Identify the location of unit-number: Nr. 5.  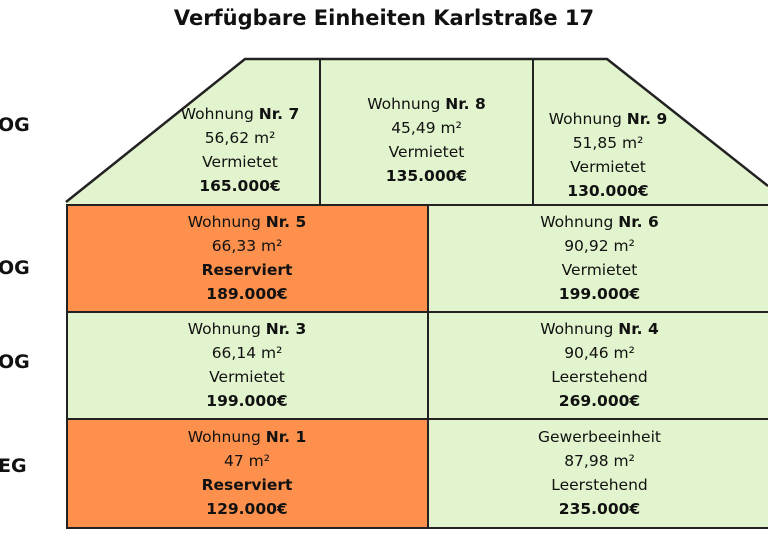
(286, 222).